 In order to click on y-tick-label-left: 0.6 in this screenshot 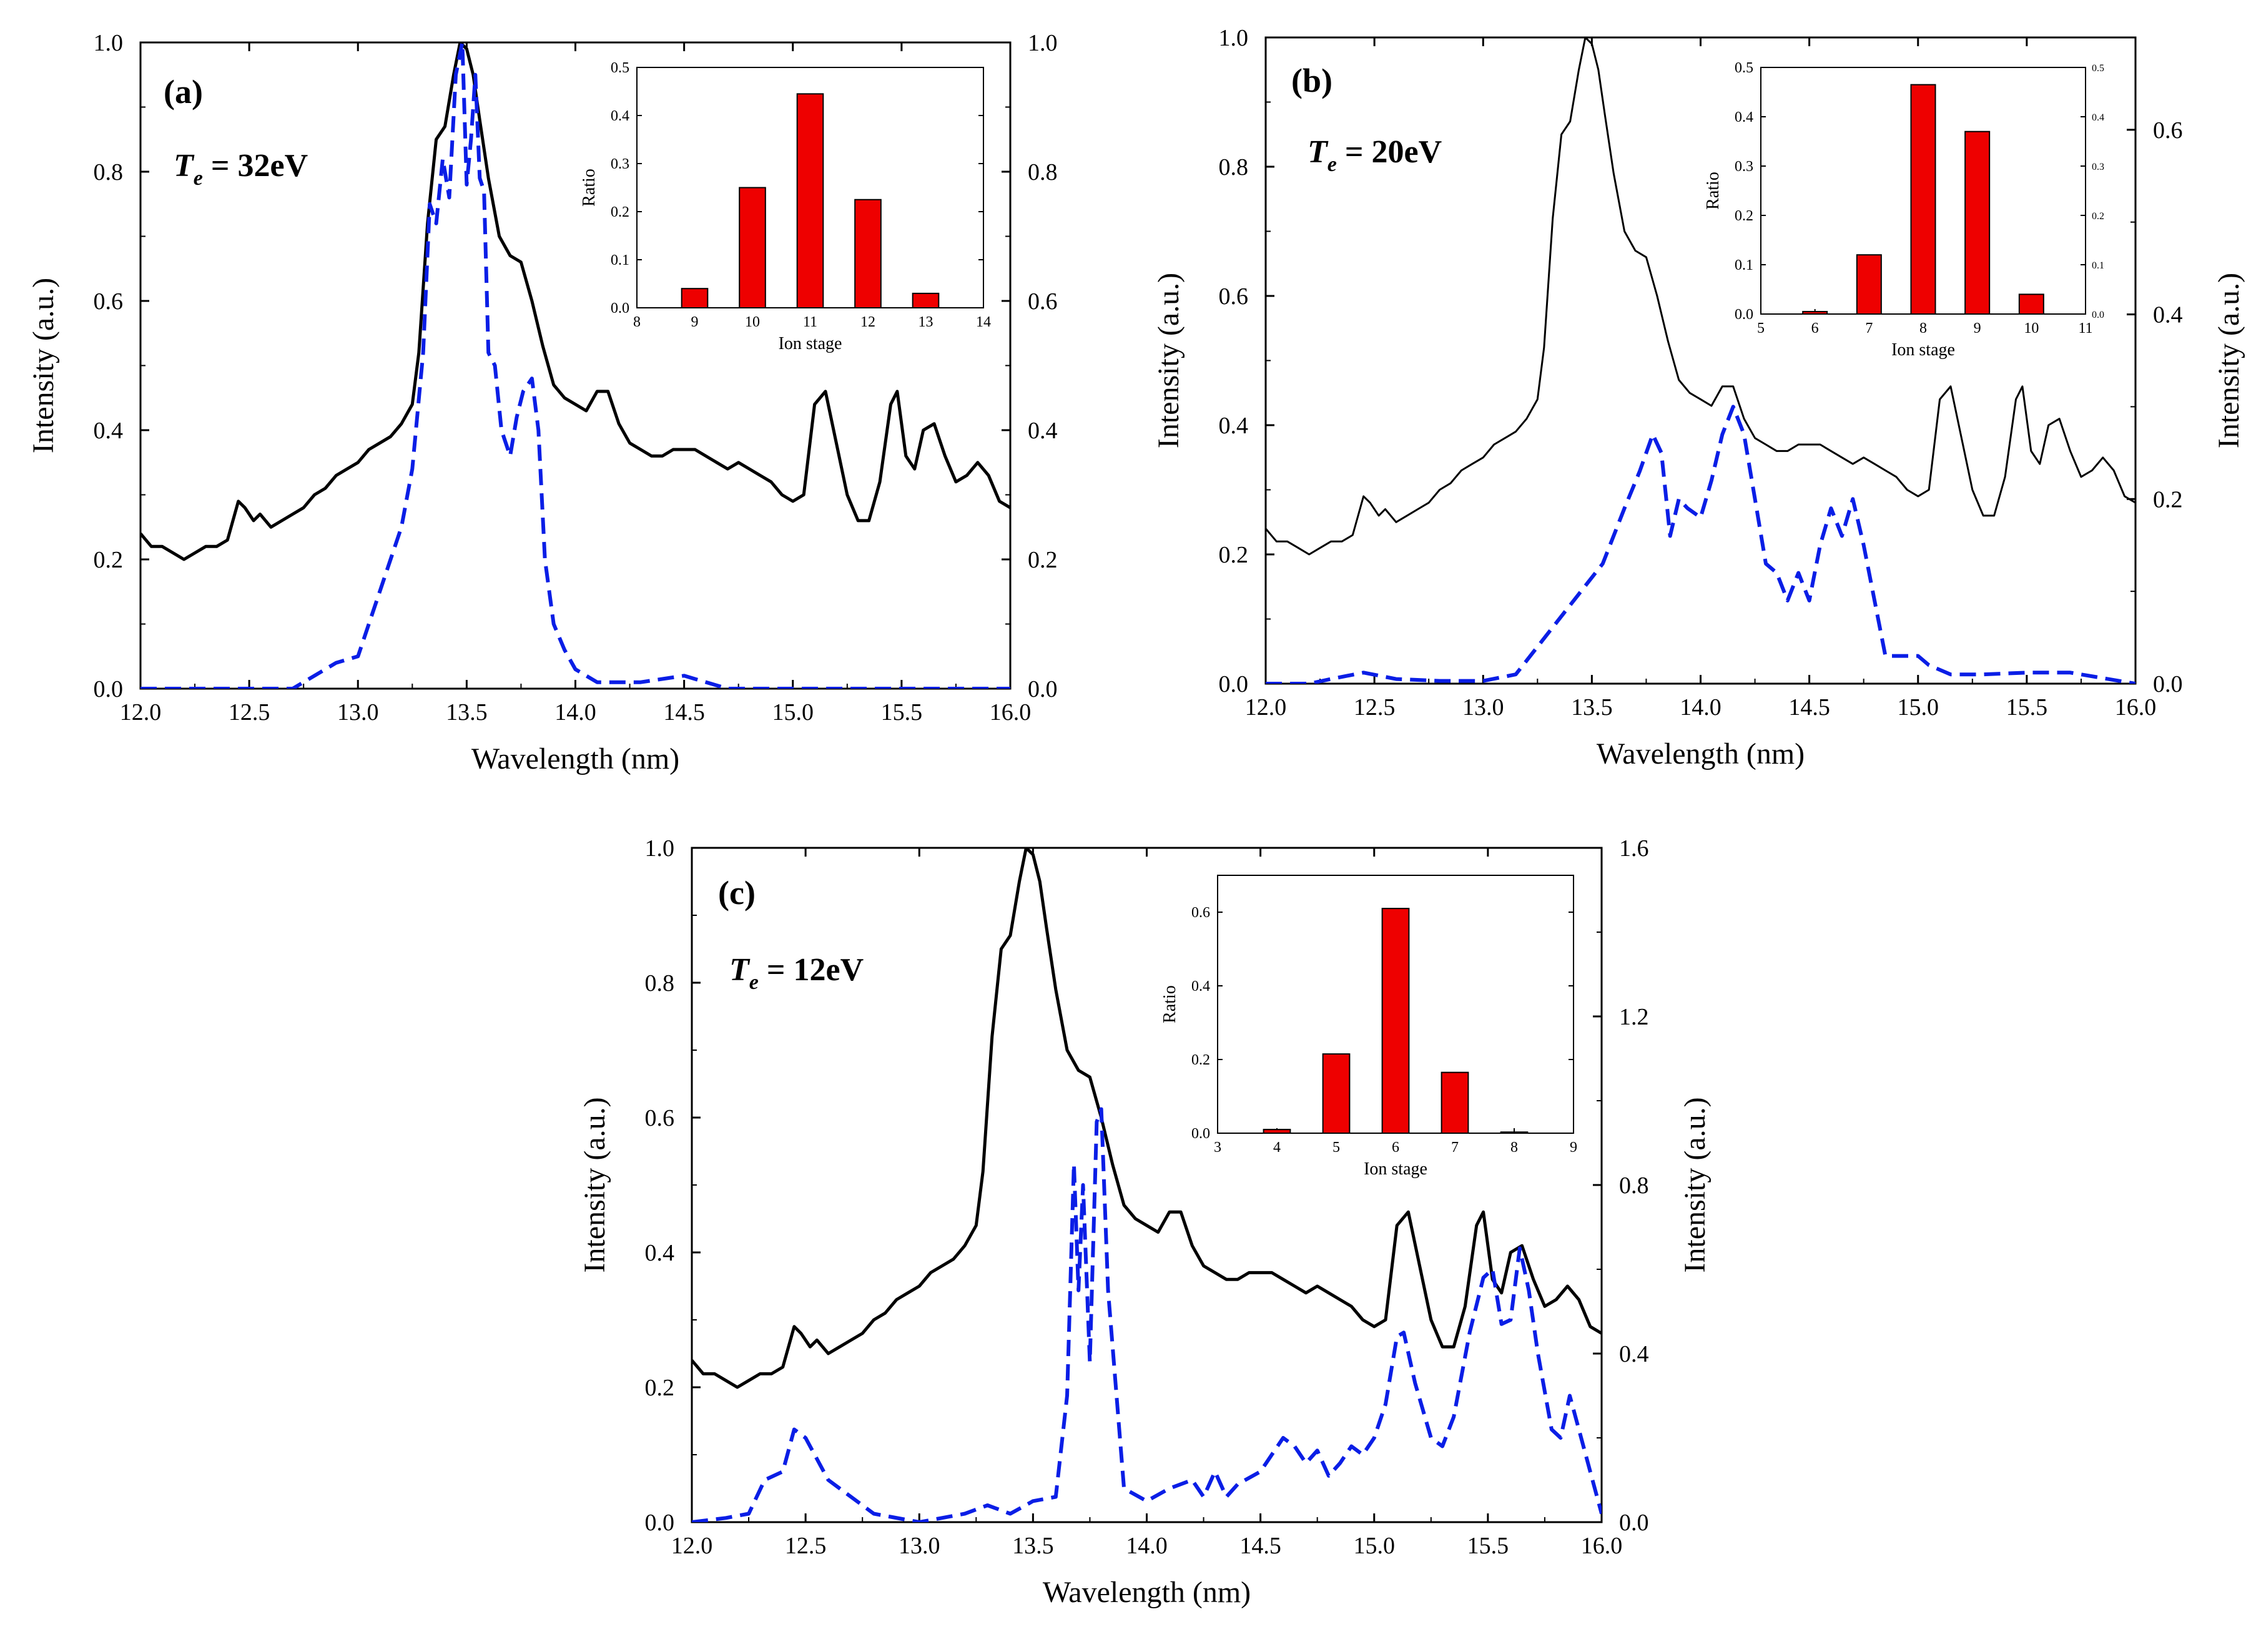, I will do `click(109, 301)`.